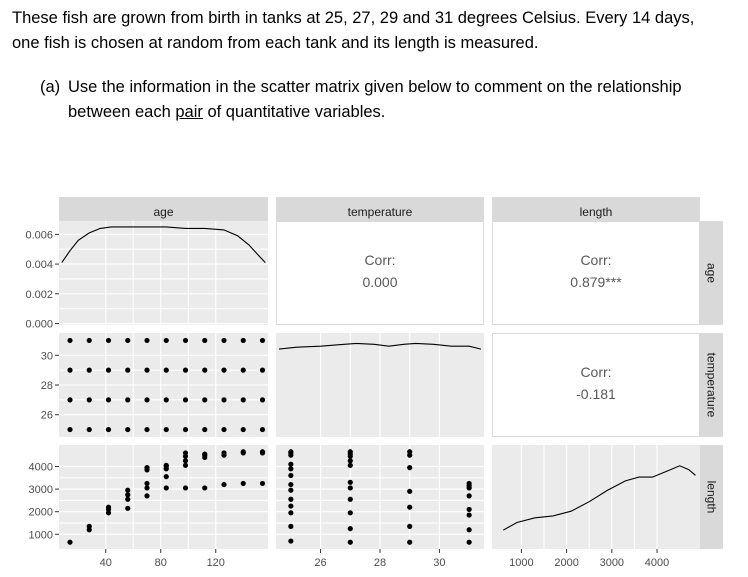 The width and height of the screenshot is (748, 577). Describe the element at coordinates (163, 244) in the screenshot. I see `age-density-curve` at that location.